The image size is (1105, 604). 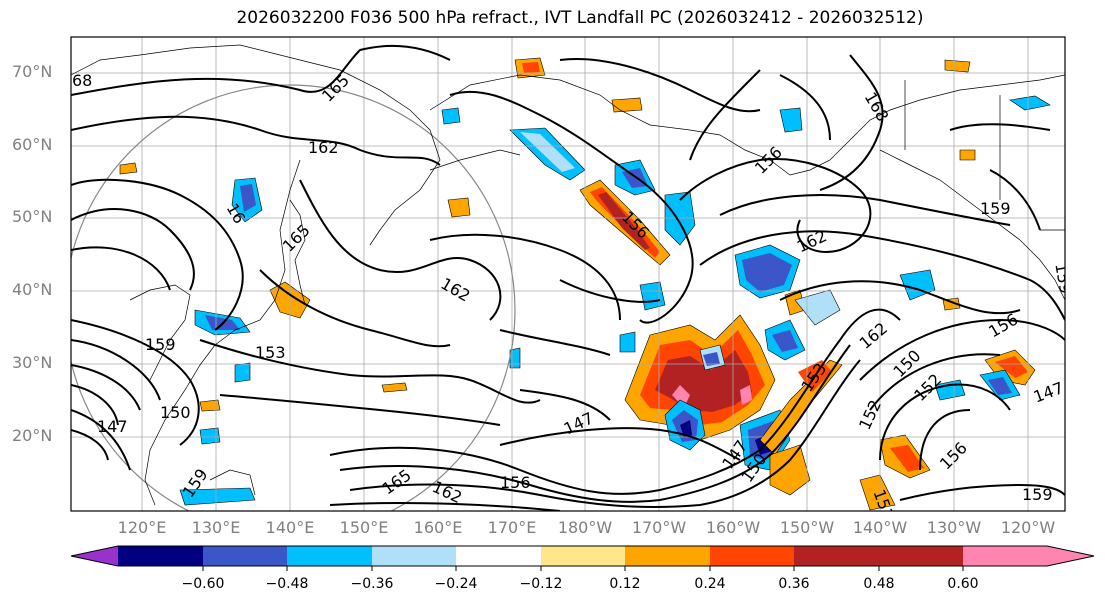 What do you see at coordinates (515, 482) in the screenshot?
I see `contour-label: 156` at bounding box center [515, 482].